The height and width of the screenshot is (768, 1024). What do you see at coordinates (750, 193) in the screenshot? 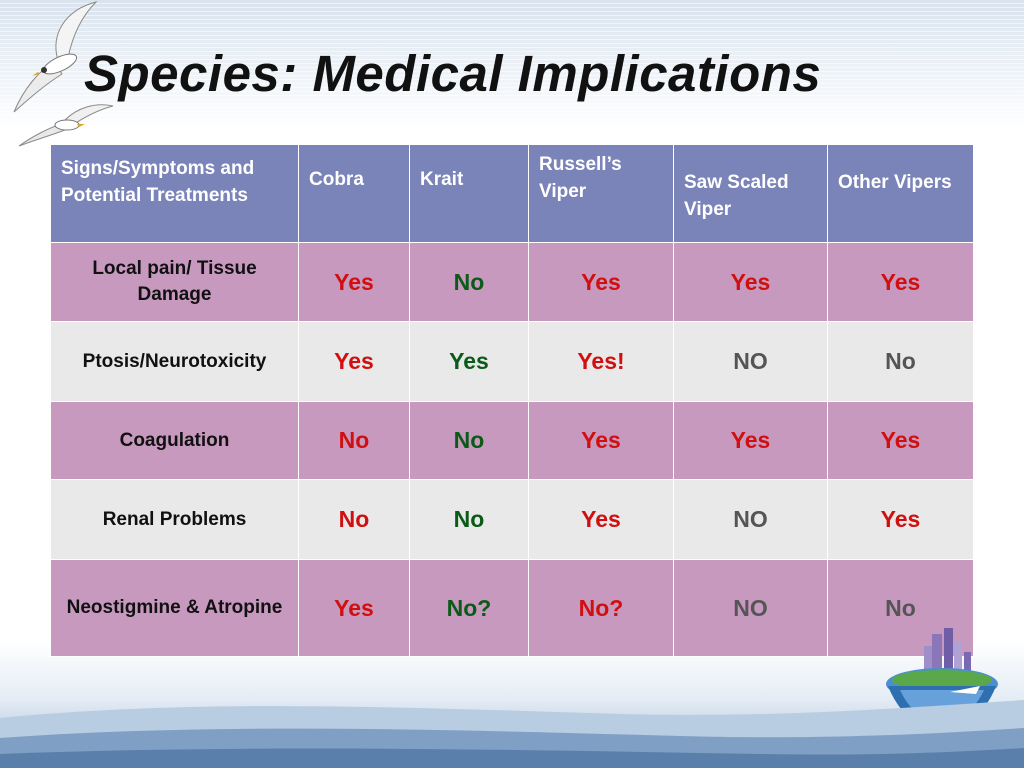
I see `header-cell-saw-scaled-viper: Saw Scaled Viper` at bounding box center [750, 193].